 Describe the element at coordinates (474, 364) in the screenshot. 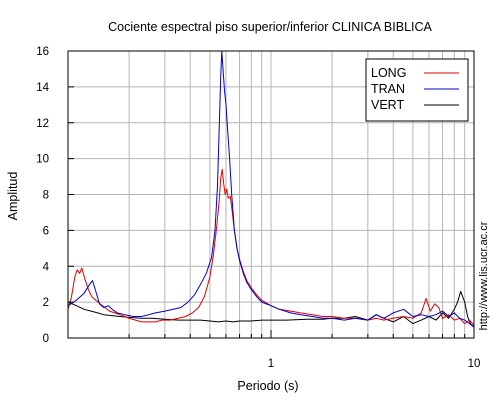

I see `x-tick-label: 10` at that location.